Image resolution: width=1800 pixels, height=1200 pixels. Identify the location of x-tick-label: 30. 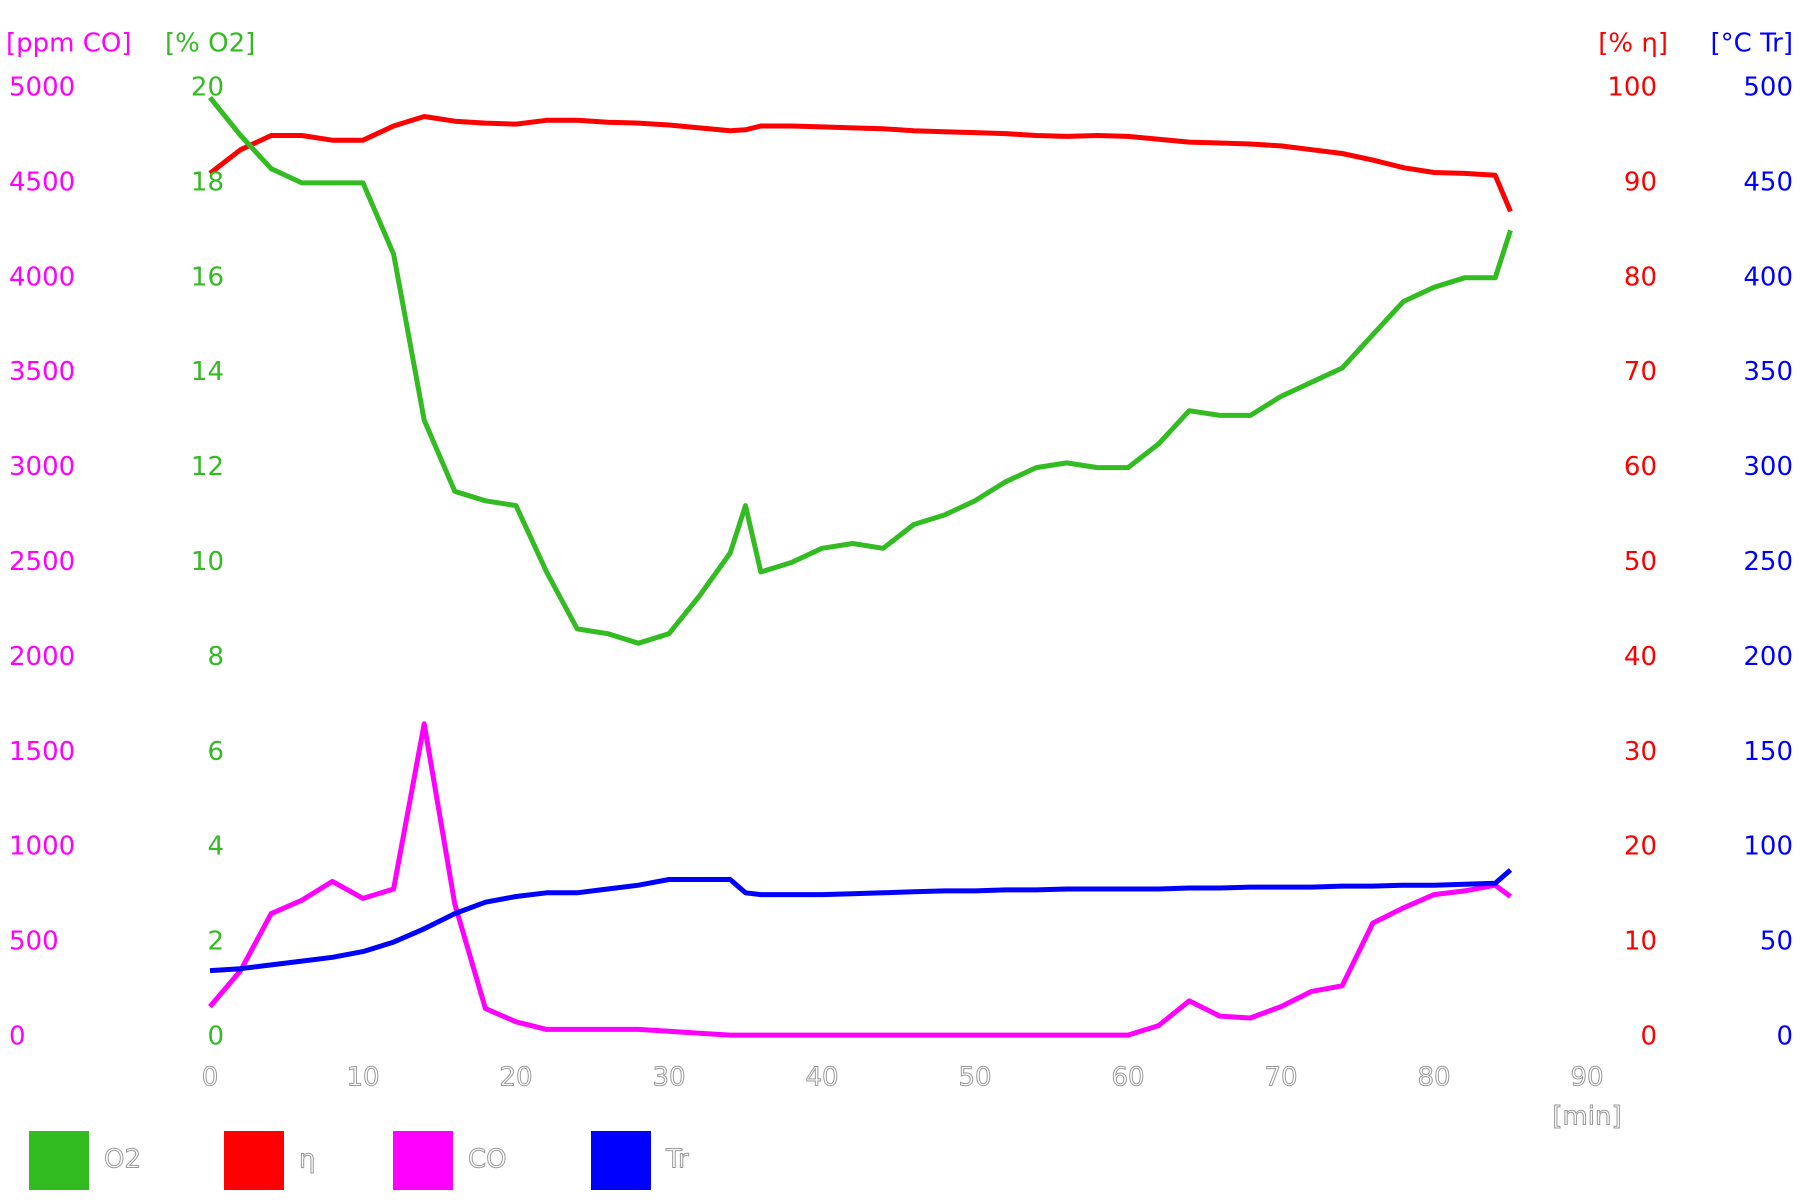
(668, 1078).